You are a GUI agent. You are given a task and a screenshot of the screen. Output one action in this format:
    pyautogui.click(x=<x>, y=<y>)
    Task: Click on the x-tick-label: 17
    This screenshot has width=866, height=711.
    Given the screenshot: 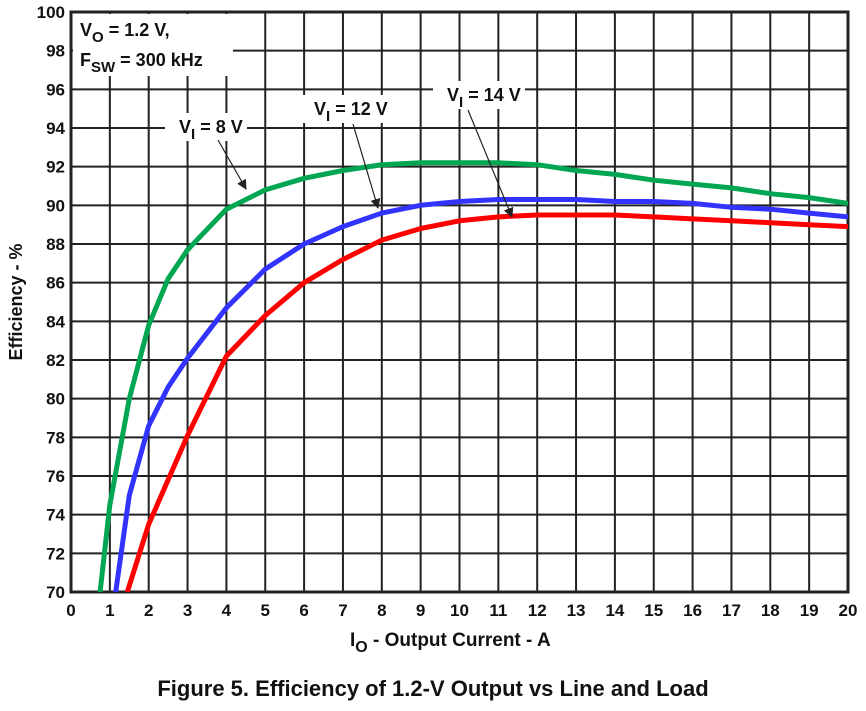 What is the action you would take?
    pyautogui.click(x=731, y=610)
    